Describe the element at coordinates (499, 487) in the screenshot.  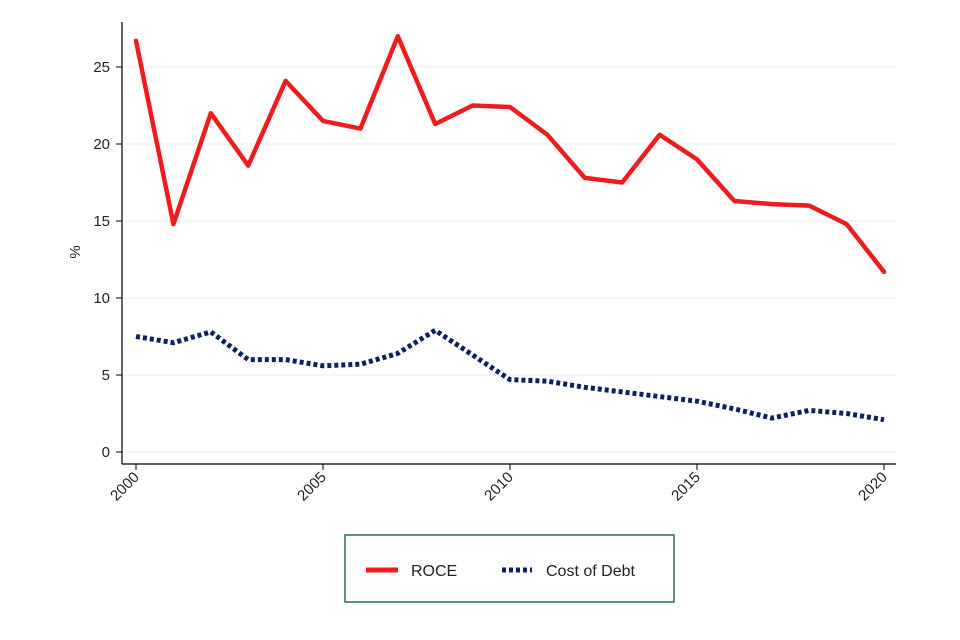
I see `x-tick-label-2010: 2010` at that location.